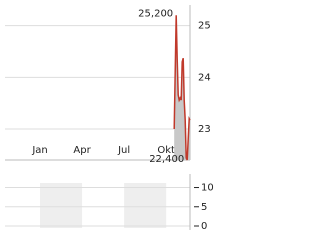 This screenshot has height=240, width=320. Describe the element at coordinates (82, 150) in the screenshot. I see `x-tick-label: Apr` at that location.